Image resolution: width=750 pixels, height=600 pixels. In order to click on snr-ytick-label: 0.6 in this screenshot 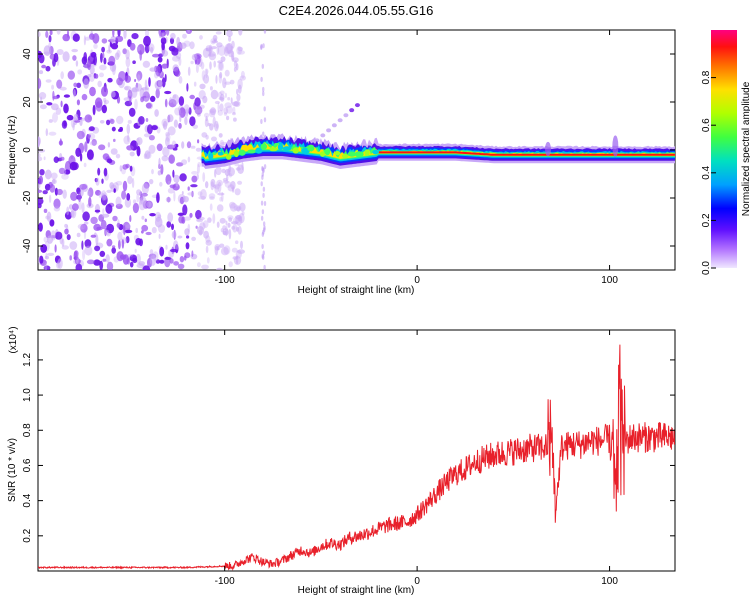, I will do `click(27, 465)`.